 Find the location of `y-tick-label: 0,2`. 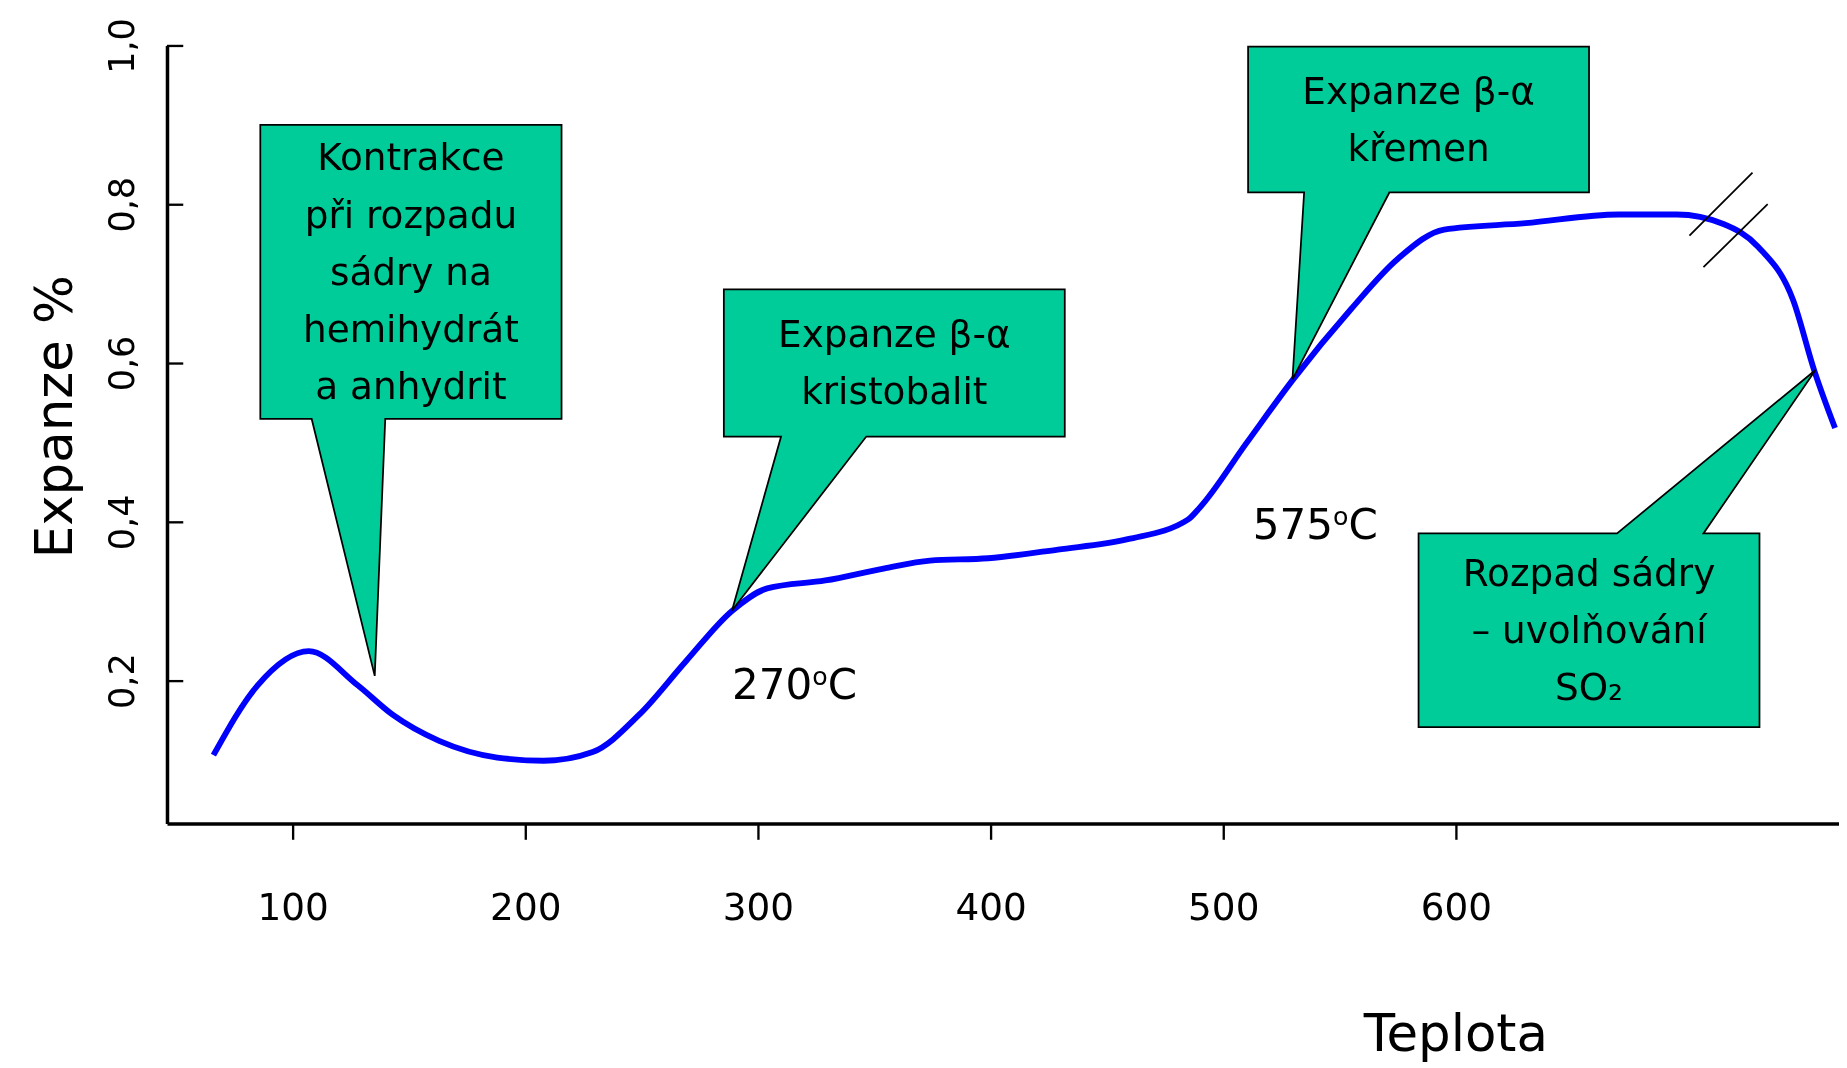

y-tick-label: 0,2 is located at coordinates (122, 681).